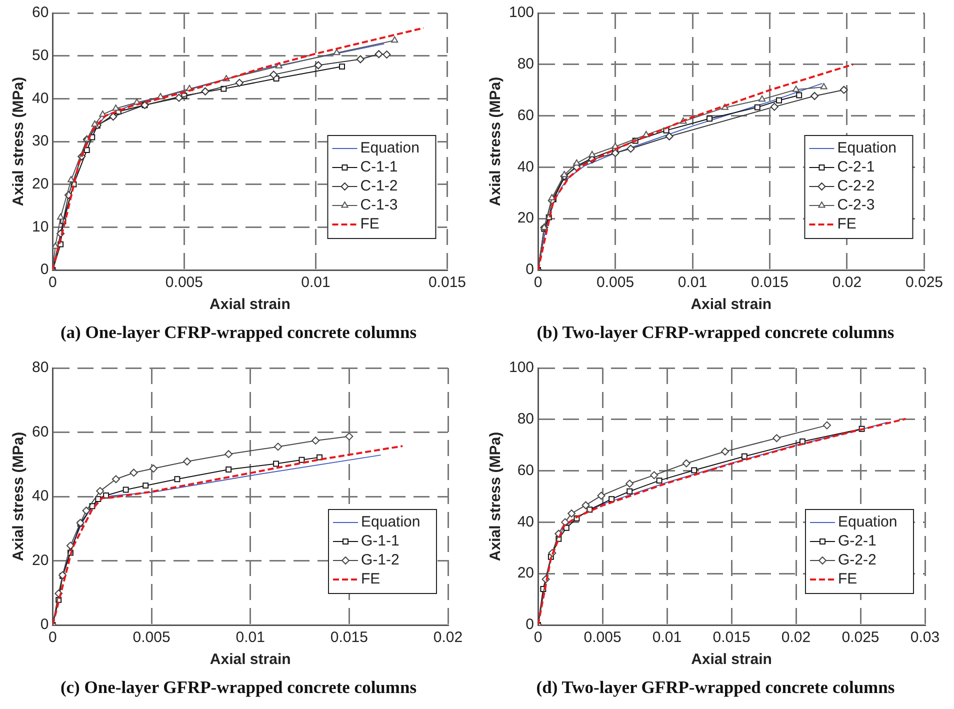 The image size is (954, 709). Describe the element at coordinates (715, 687) in the screenshot. I see `text: (d) Two-layer GFRP-wrapped concrete columns` at that location.